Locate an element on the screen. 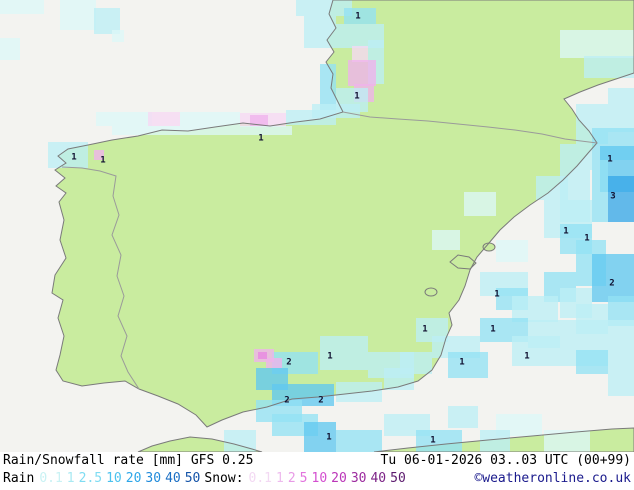  menorca-island is located at coordinates (489, 247).